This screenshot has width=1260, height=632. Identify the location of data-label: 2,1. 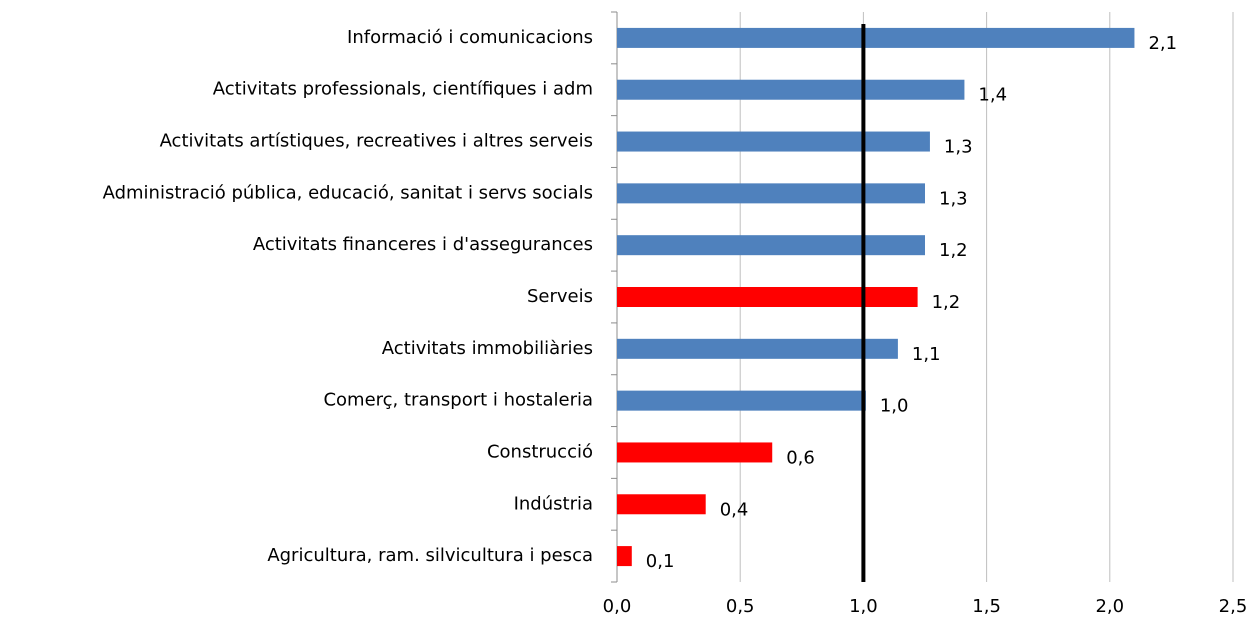
(1162, 43).